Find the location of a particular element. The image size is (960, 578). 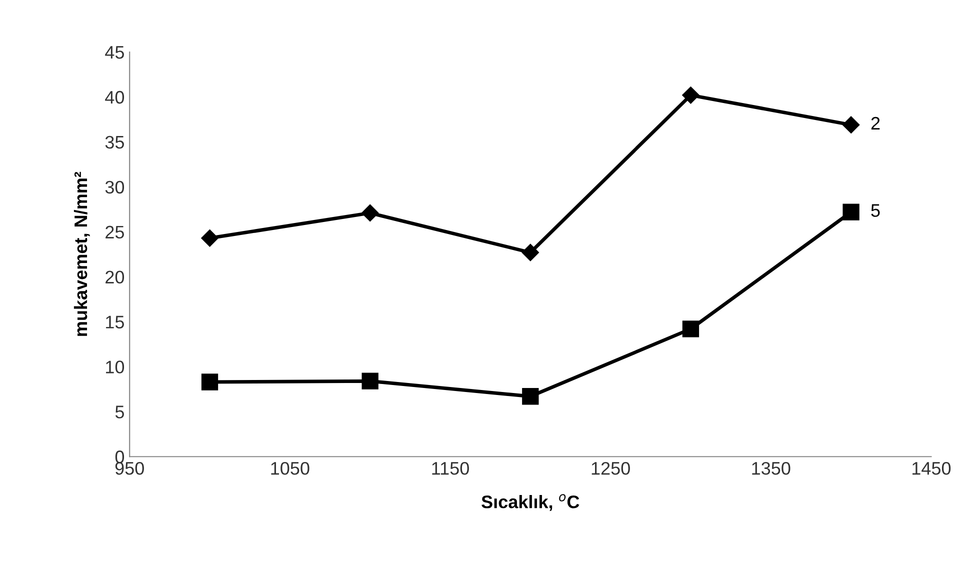

y-tick-label: 35 is located at coordinates (114, 142).